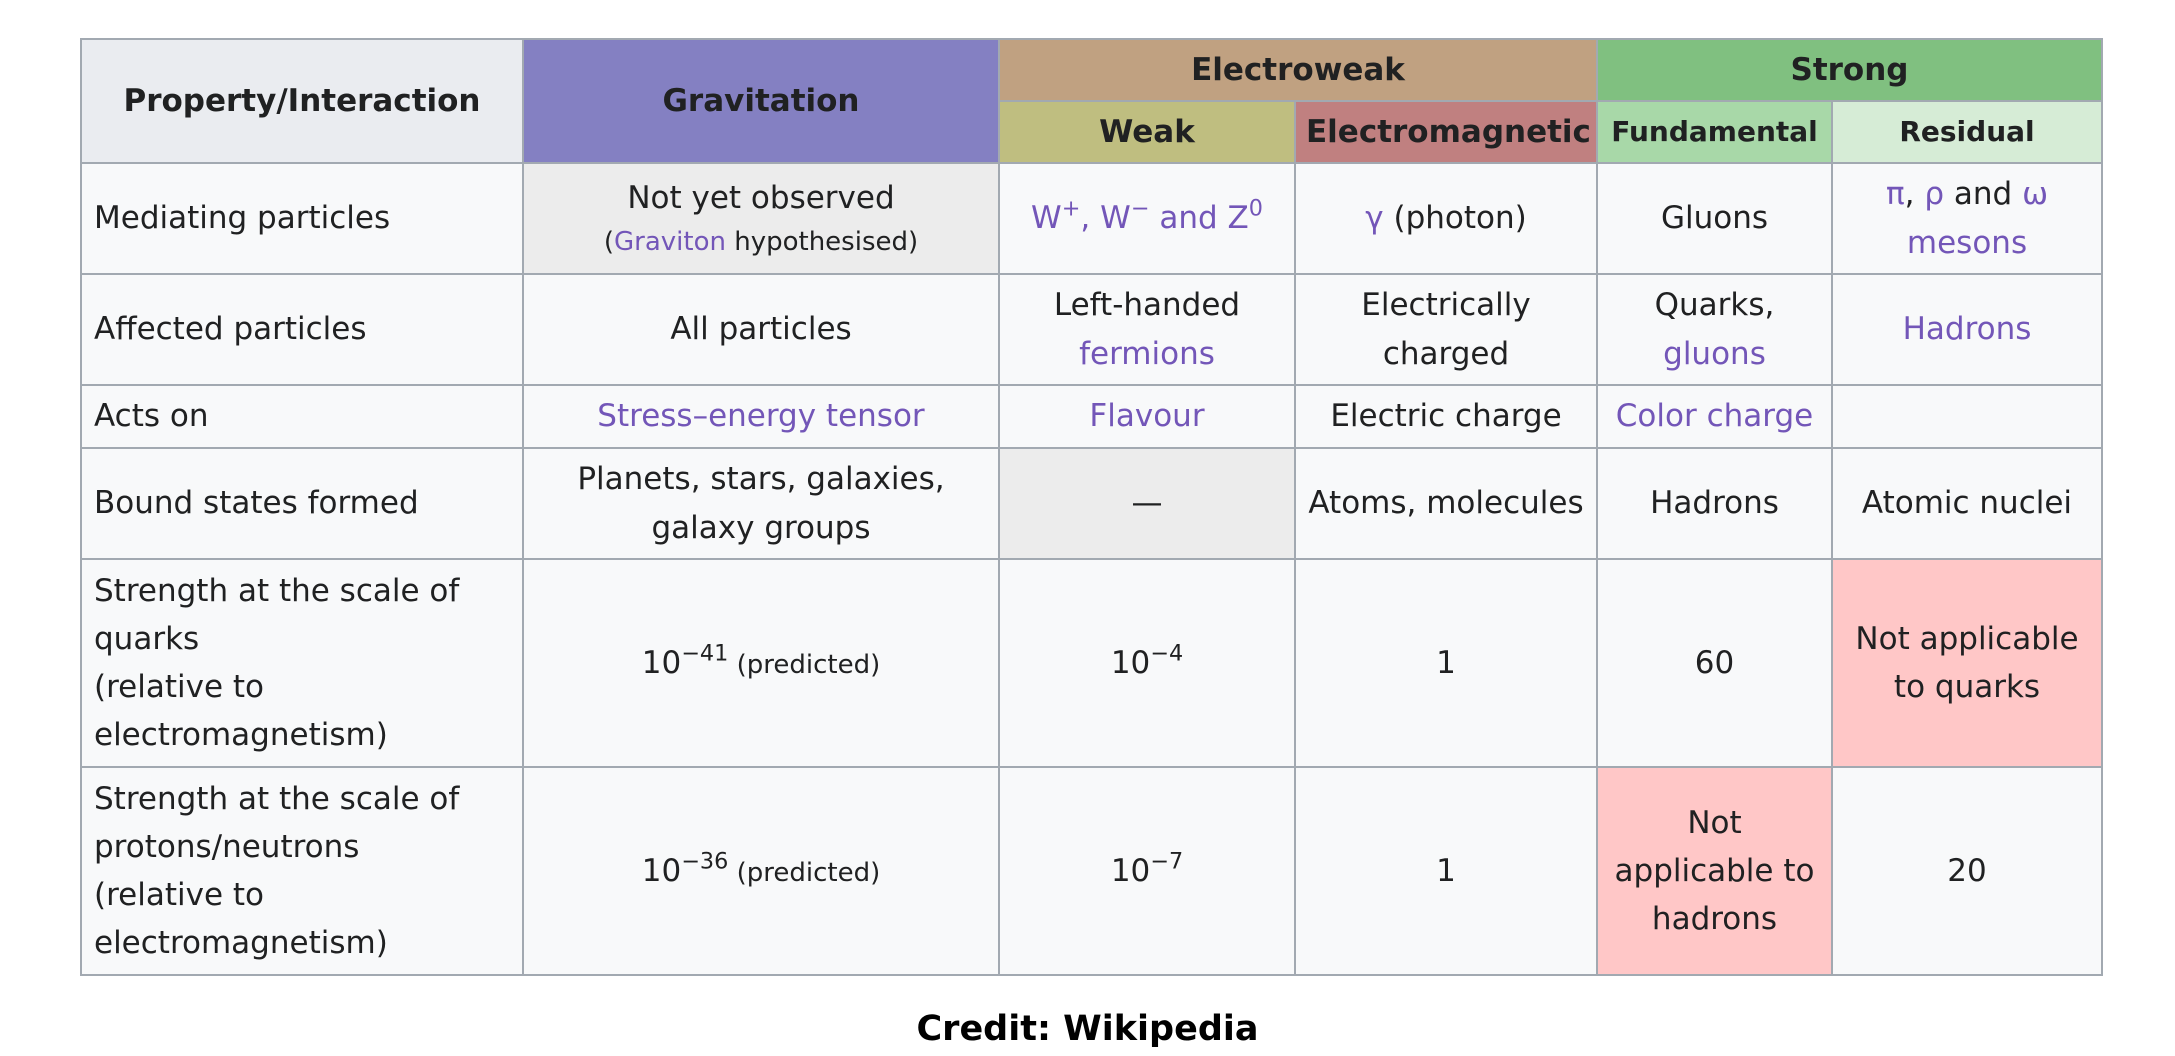 Image resolution: width=2175 pixels, height=1056 pixels. I want to click on cell-residual: 20, so click(1967, 871).